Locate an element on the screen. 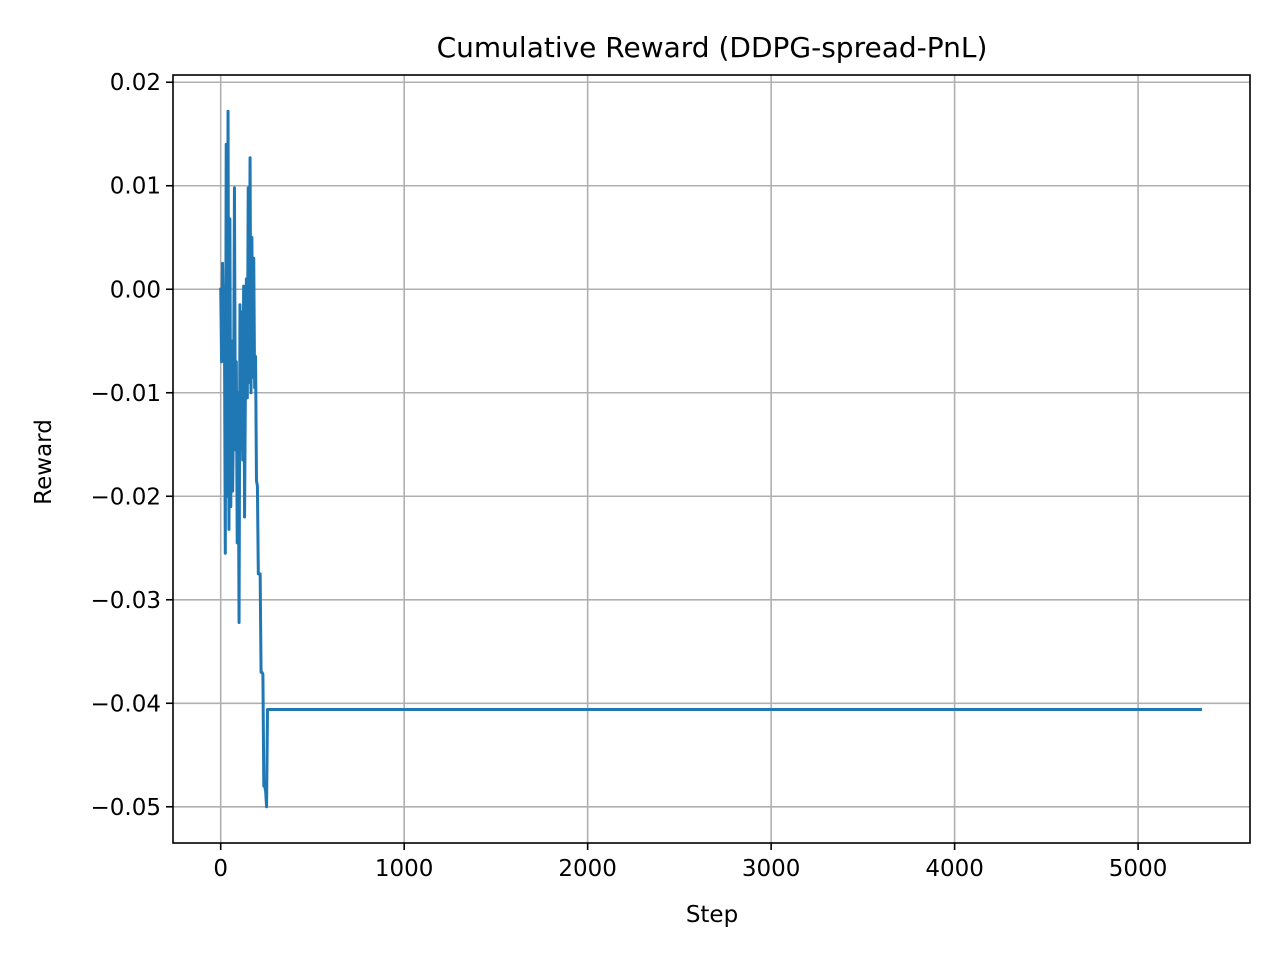  x-tick-label: 3000 is located at coordinates (771, 869).